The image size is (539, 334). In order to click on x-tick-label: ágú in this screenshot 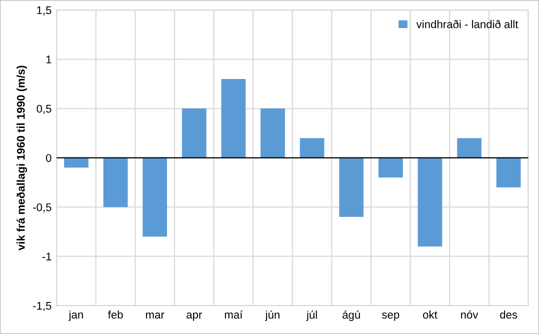, I will do `click(351, 315)`.